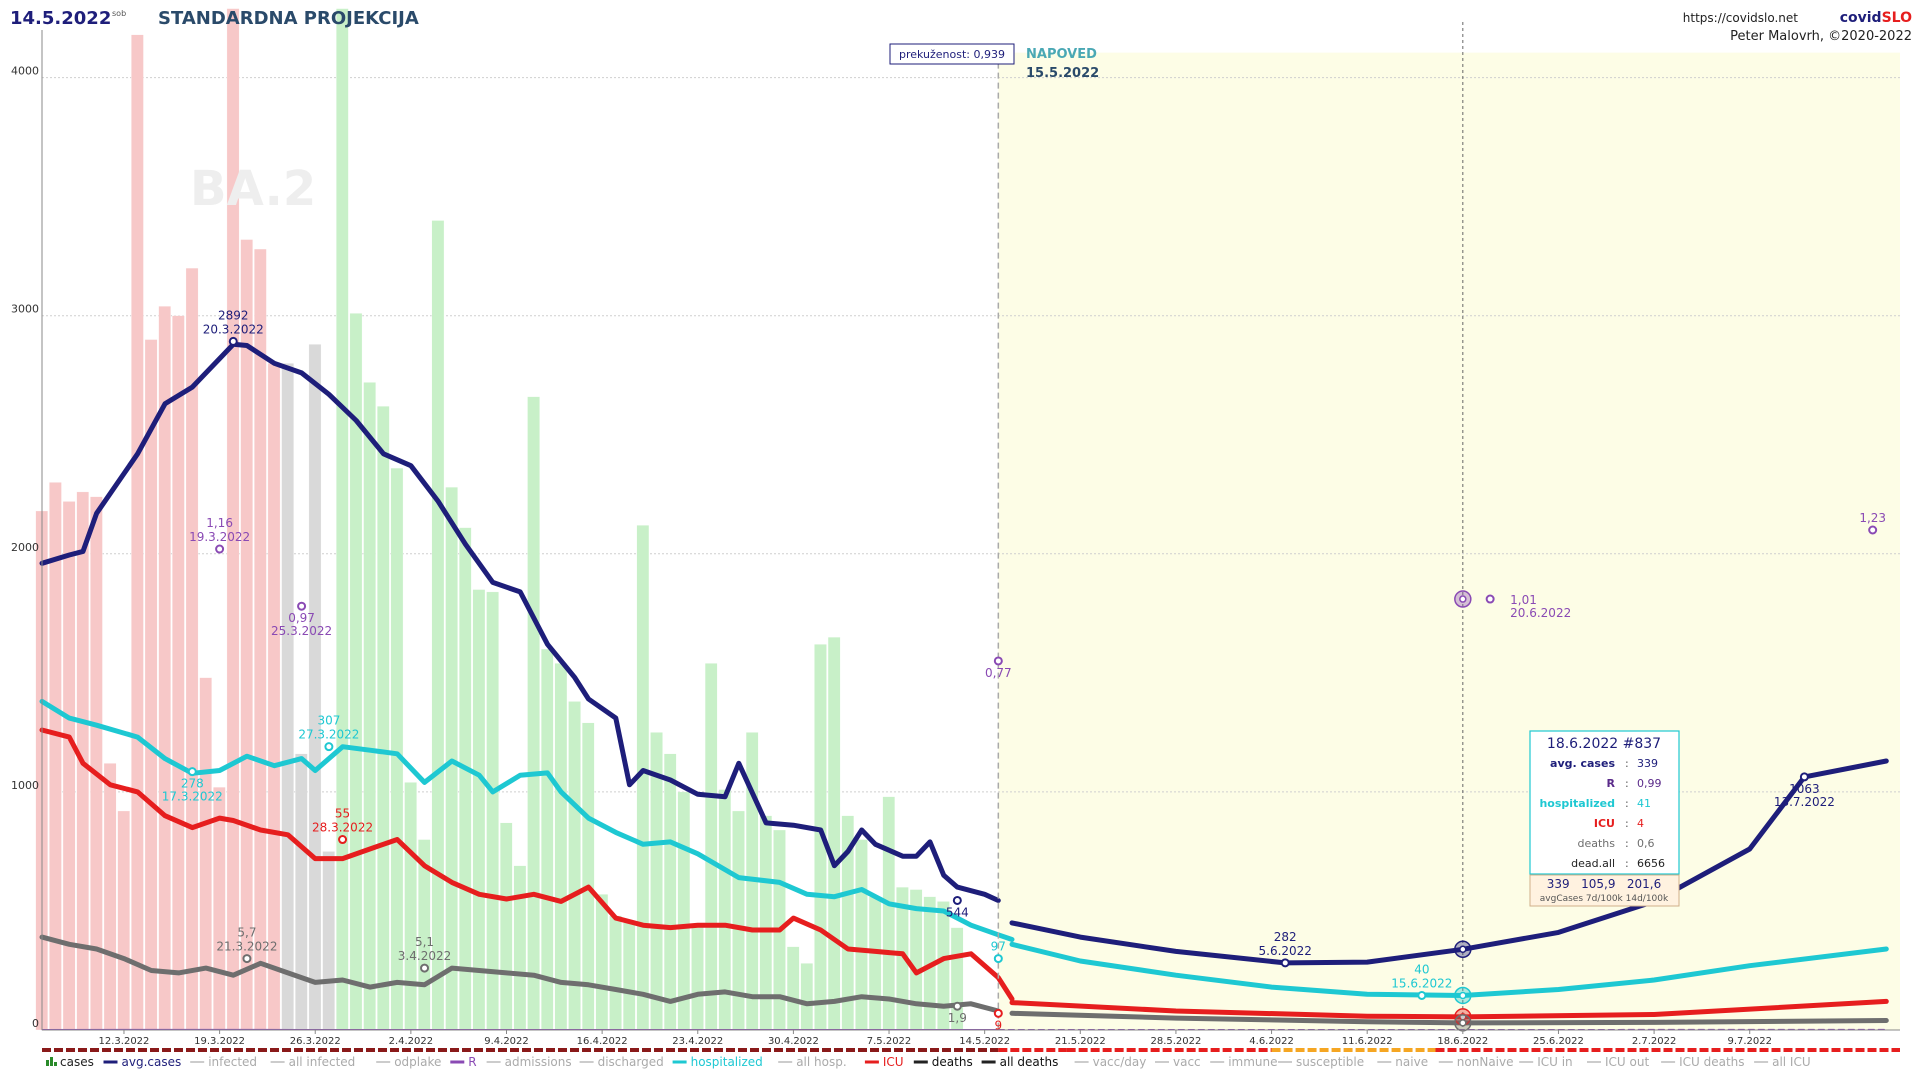  Describe the element at coordinates (1741, 18) in the screenshot. I see `header-url: https://covidslo.net` at that location.